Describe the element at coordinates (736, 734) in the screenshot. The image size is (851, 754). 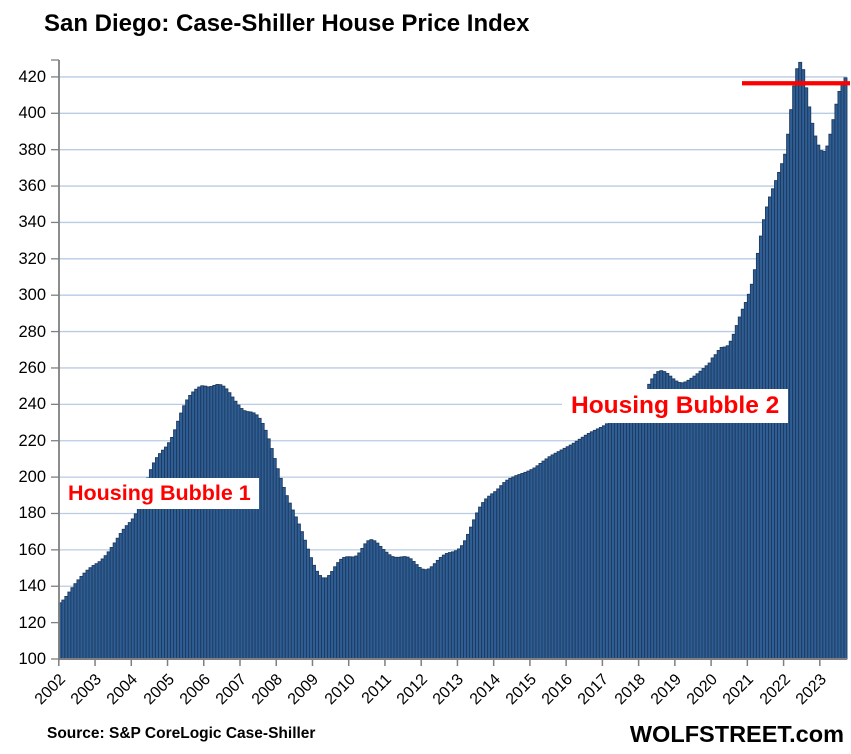
I see `watermark: WOLFSTREET.com` at that location.